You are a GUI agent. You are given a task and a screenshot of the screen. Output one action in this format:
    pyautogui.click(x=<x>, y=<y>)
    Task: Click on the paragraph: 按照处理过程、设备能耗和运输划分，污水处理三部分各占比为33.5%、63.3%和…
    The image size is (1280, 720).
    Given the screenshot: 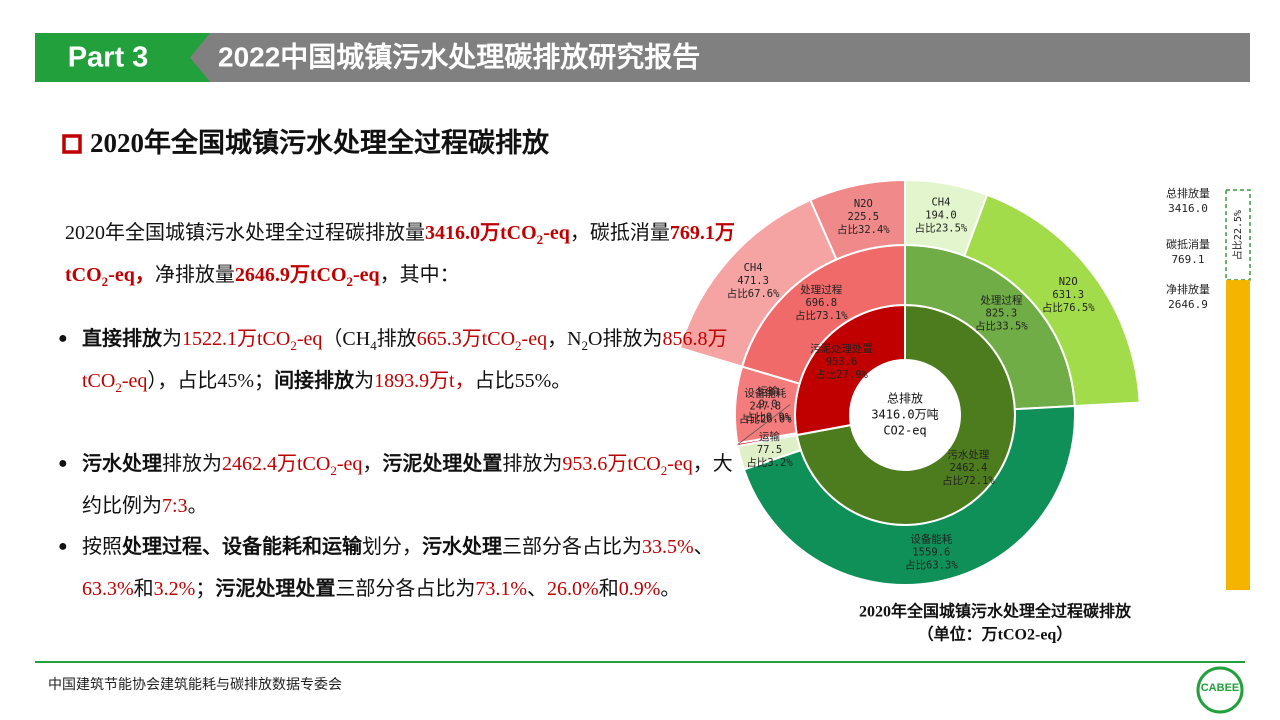 What is the action you would take?
    pyautogui.click(x=402, y=568)
    